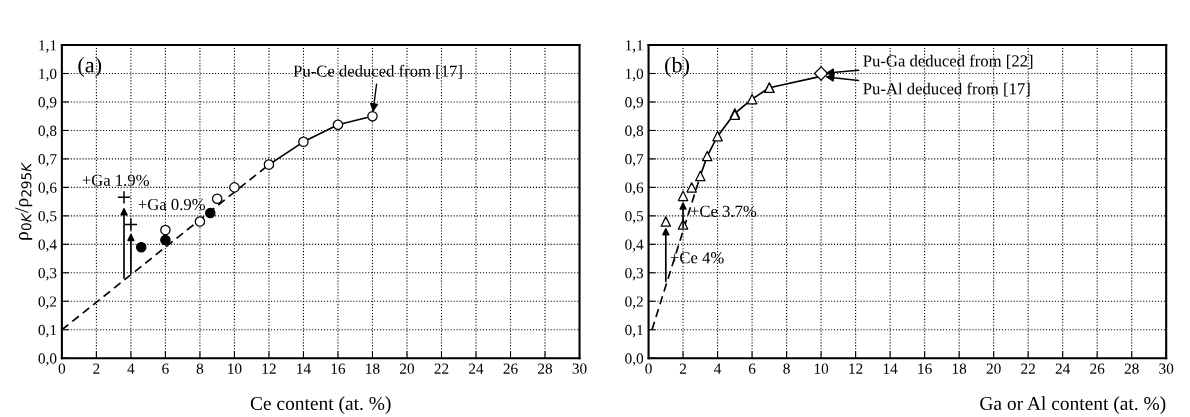  I want to click on annotation: +Ce 3.7%, so click(723, 211).